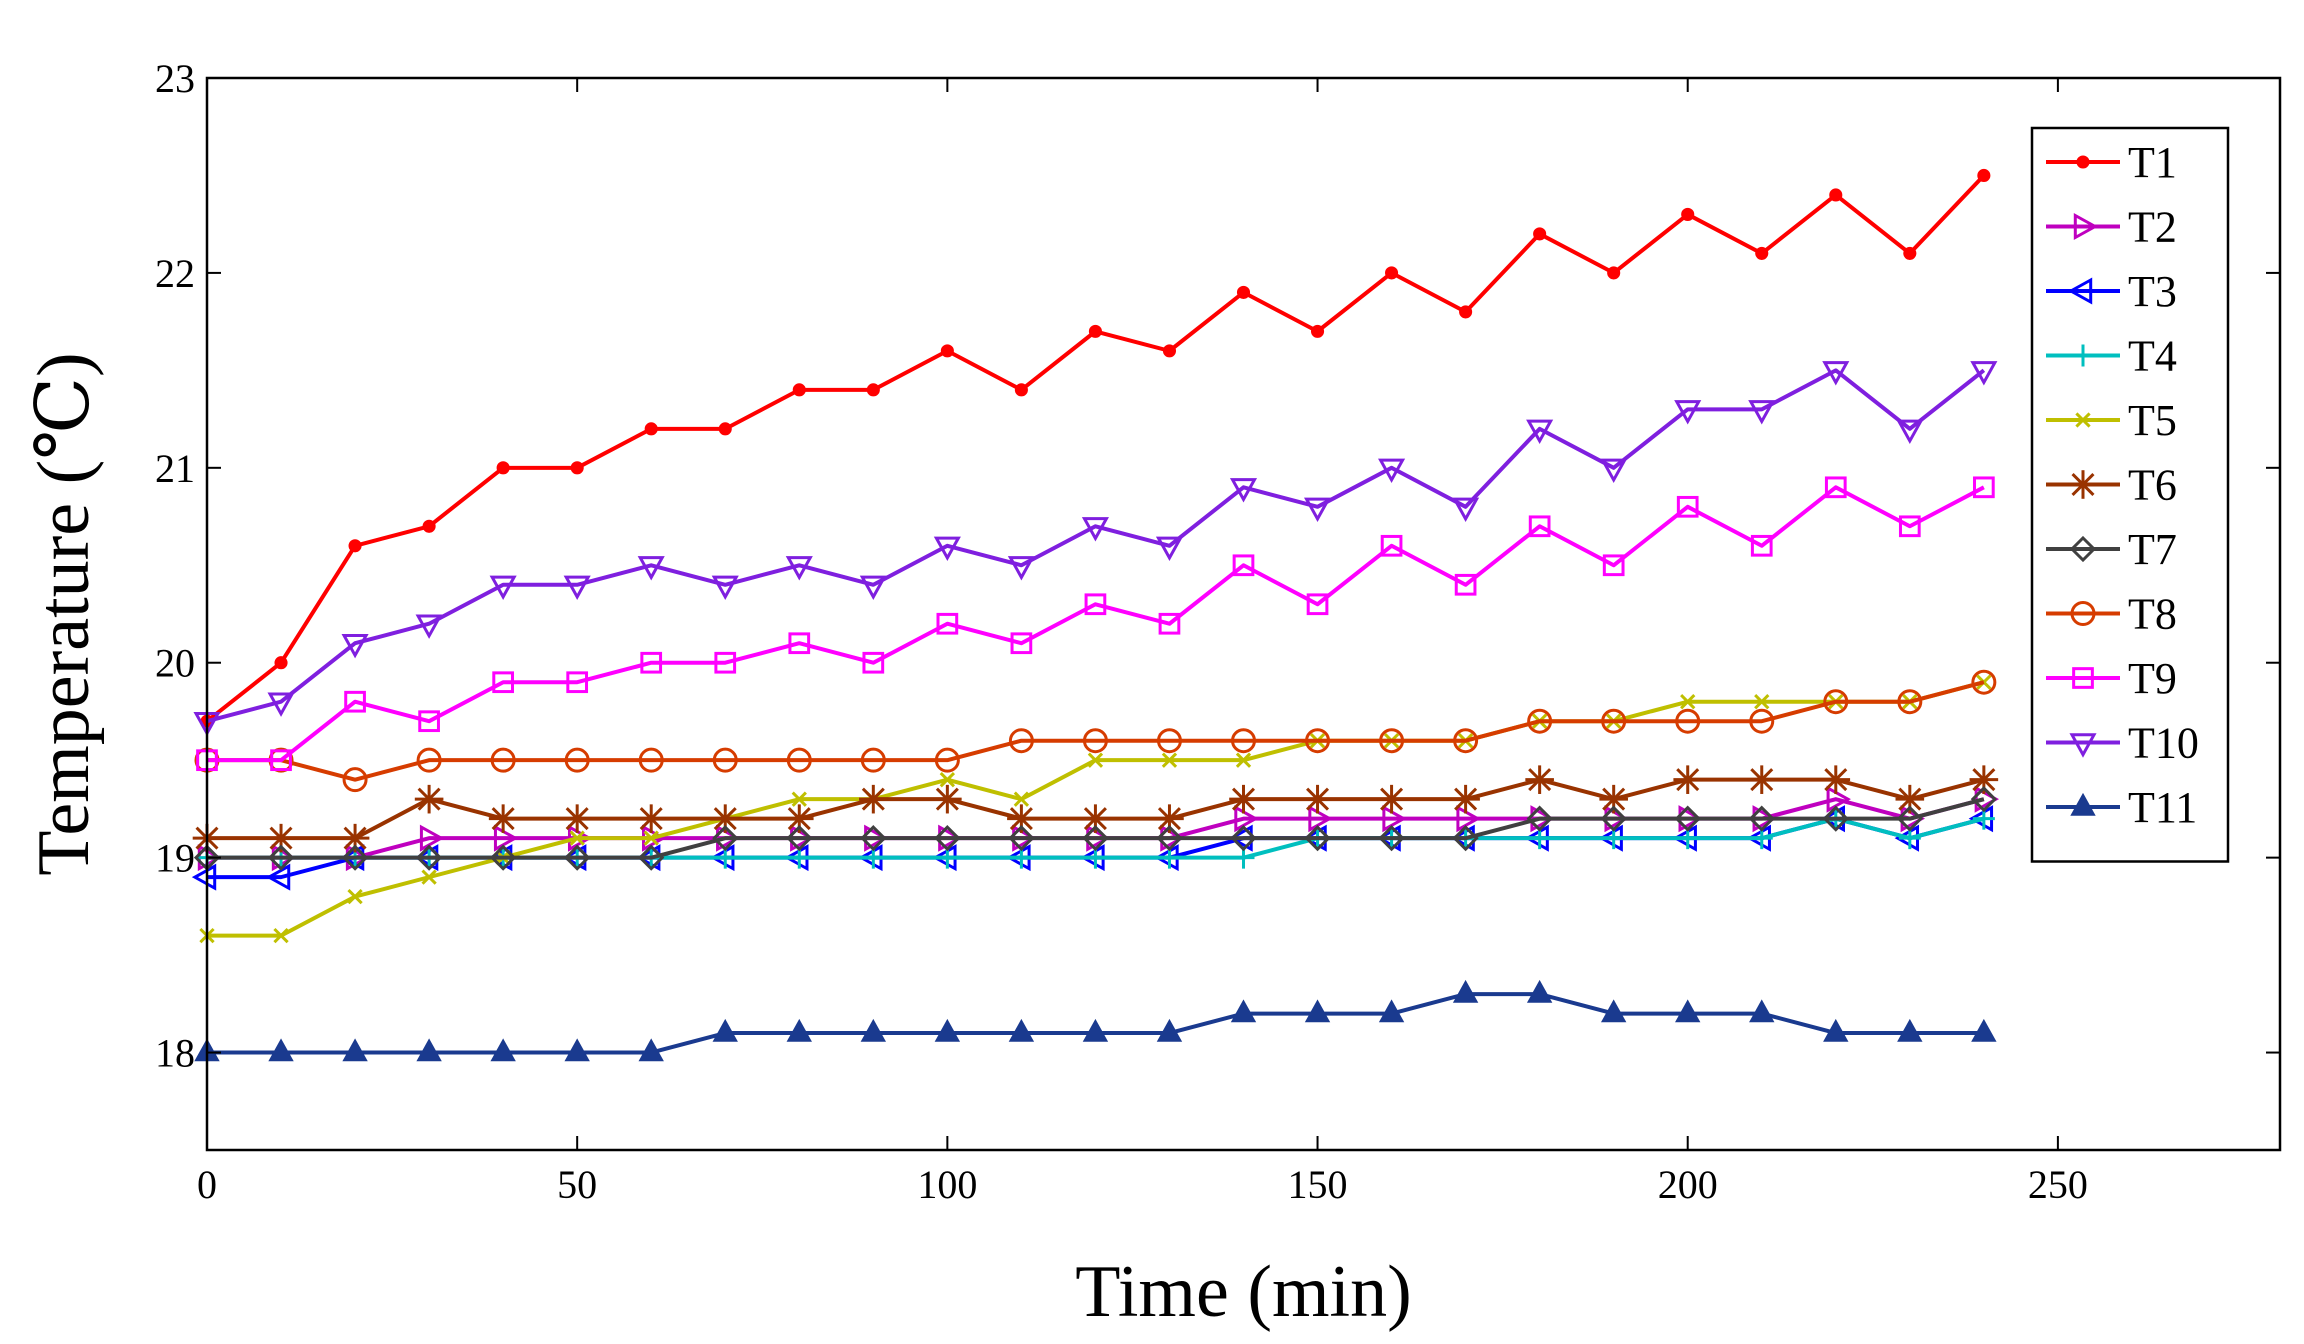  I want to click on legend-label: T8, so click(2152, 614).